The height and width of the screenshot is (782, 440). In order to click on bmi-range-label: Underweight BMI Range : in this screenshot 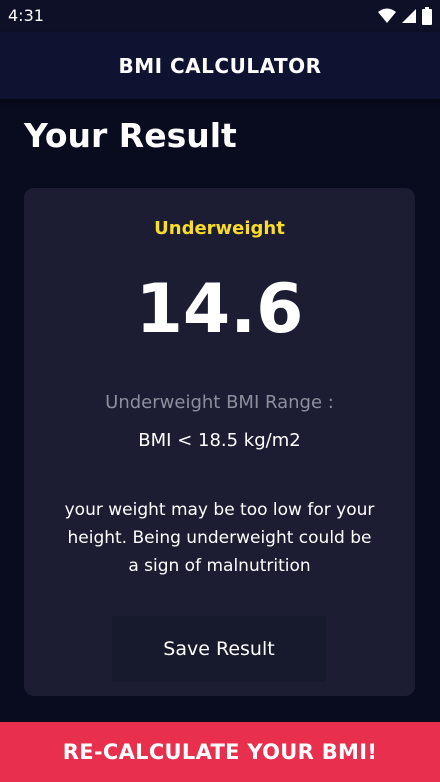, I will do `click(219, 402)`.